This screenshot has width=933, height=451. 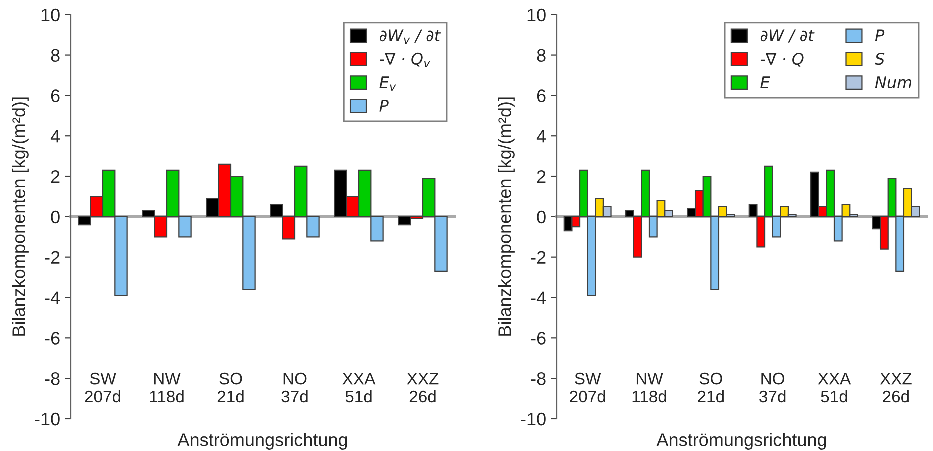 What do you see at coordinates (765, 82) in the screenshot?
I see `legend-label: E` at bounding box center [765, 82].